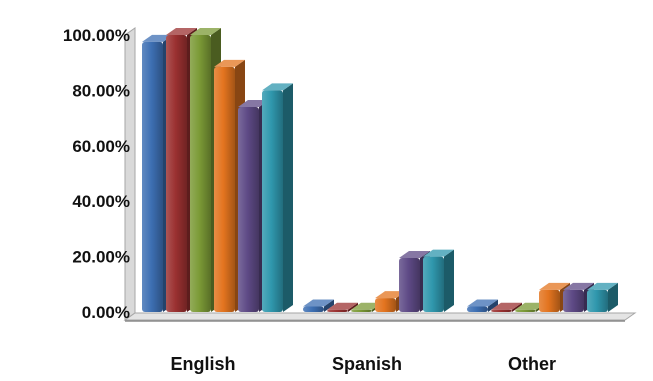 The image size is (653, 381). What do you see at coordinates (101, 257) in the screenshot?
I see `y-tick-label: 20.00%` at bounding box center [101, 257].